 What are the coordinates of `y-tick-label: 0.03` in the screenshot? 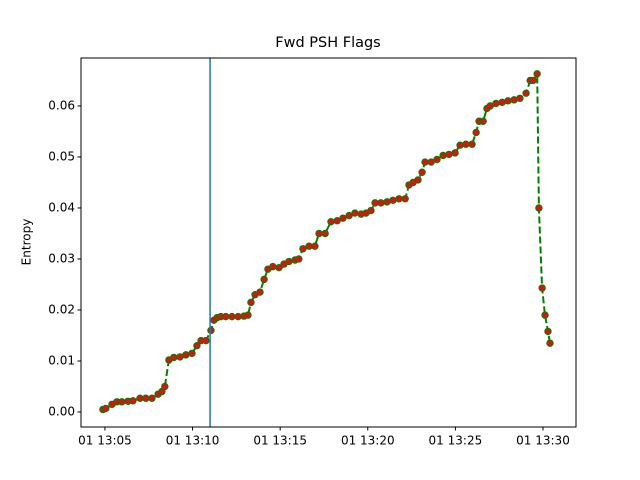 It's located at (61, 258).